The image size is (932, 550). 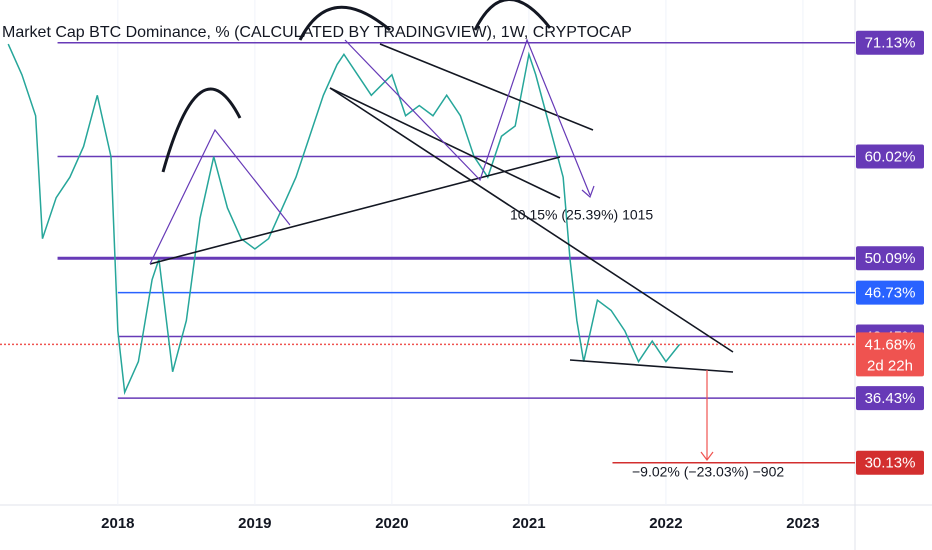 I want to click on price-label: 36.43%, so click(x=890, y=398).